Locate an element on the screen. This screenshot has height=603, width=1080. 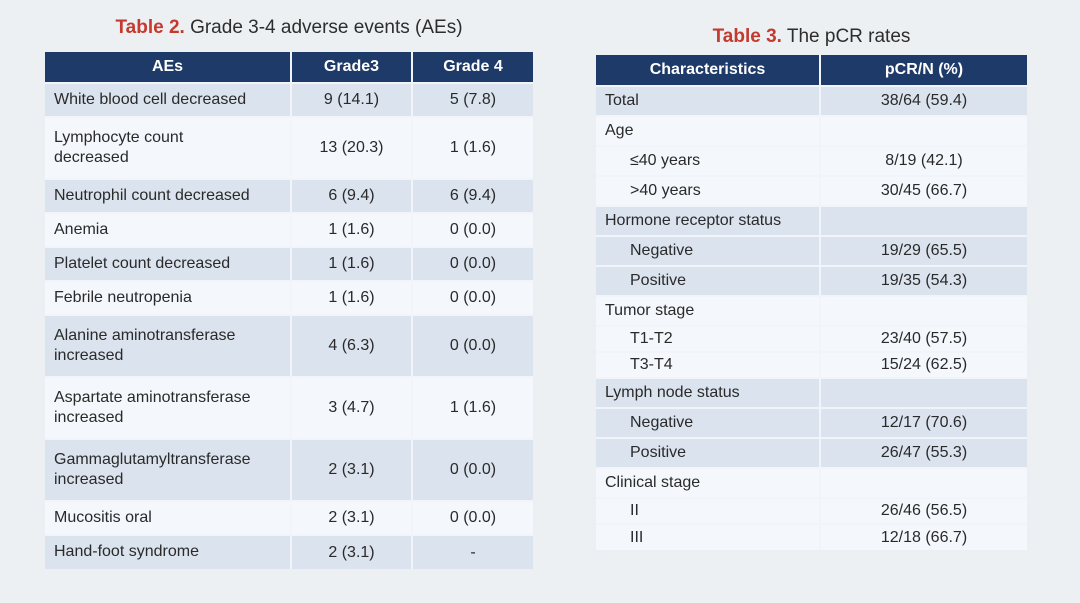
table2-cell-ae: Platelet count decreased is located at coordinates (168, 263).